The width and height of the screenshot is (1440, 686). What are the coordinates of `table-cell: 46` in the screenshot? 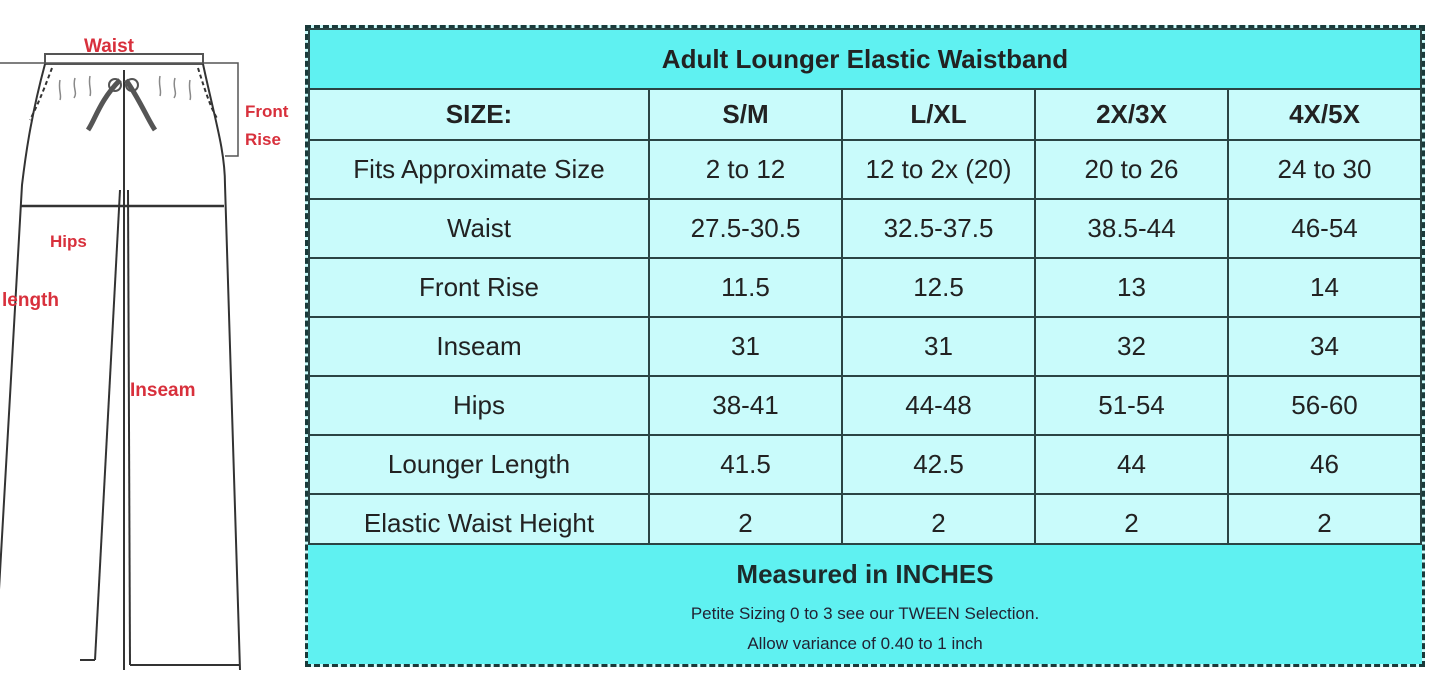 It's located at (1324, 464).